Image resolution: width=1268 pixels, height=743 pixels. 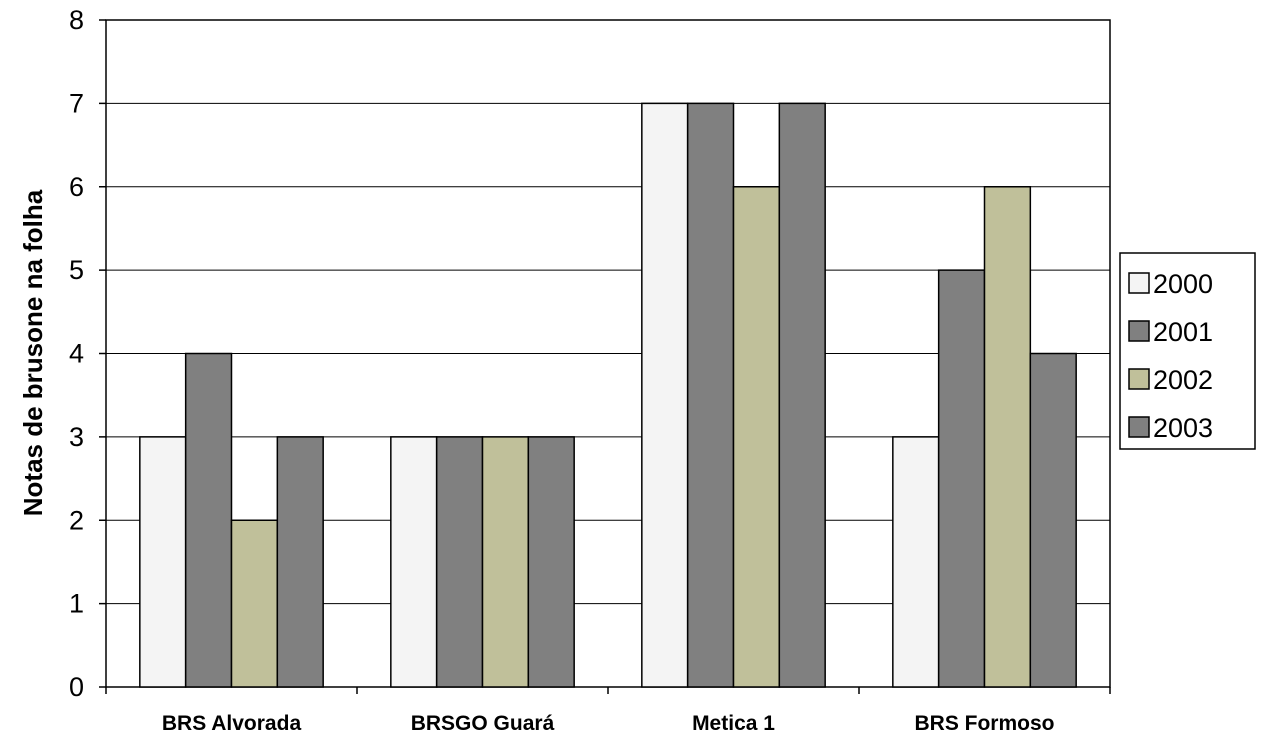 I want to click on y-tick-label: 2, so click(x=76, y=520).